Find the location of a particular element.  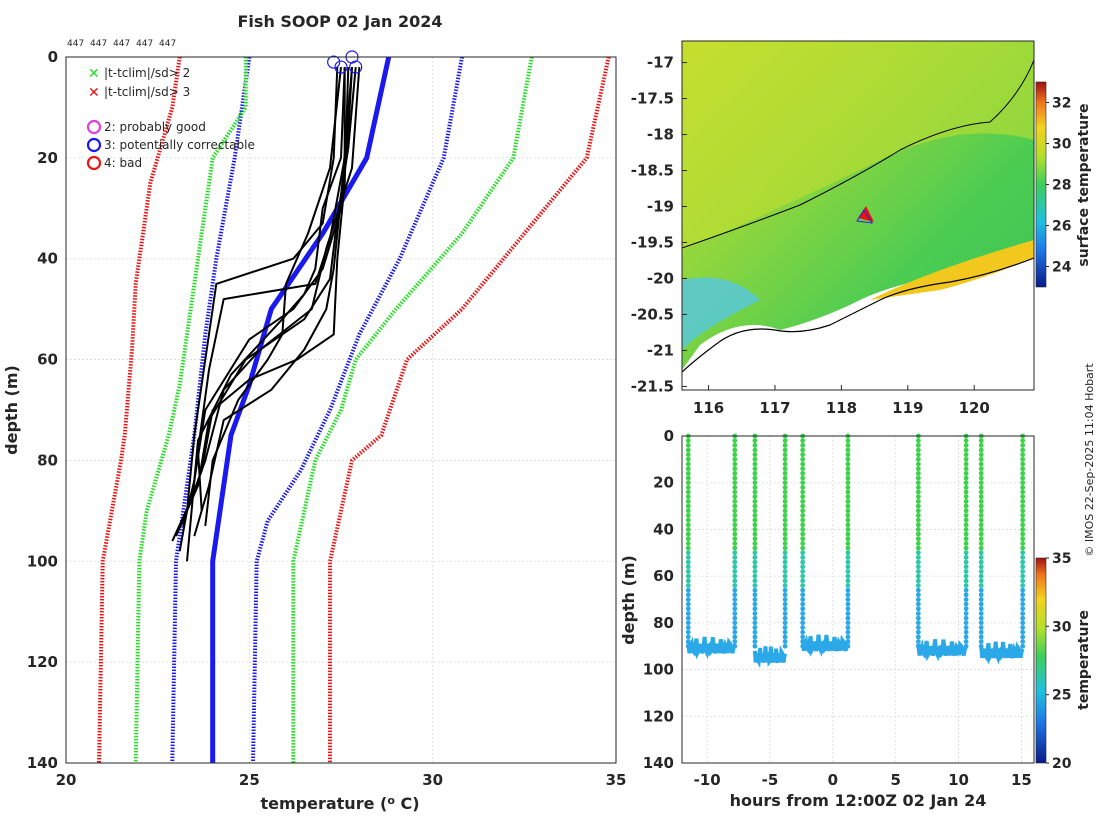

profile-ytick-label: 40 is located at coordinates (47, 259).